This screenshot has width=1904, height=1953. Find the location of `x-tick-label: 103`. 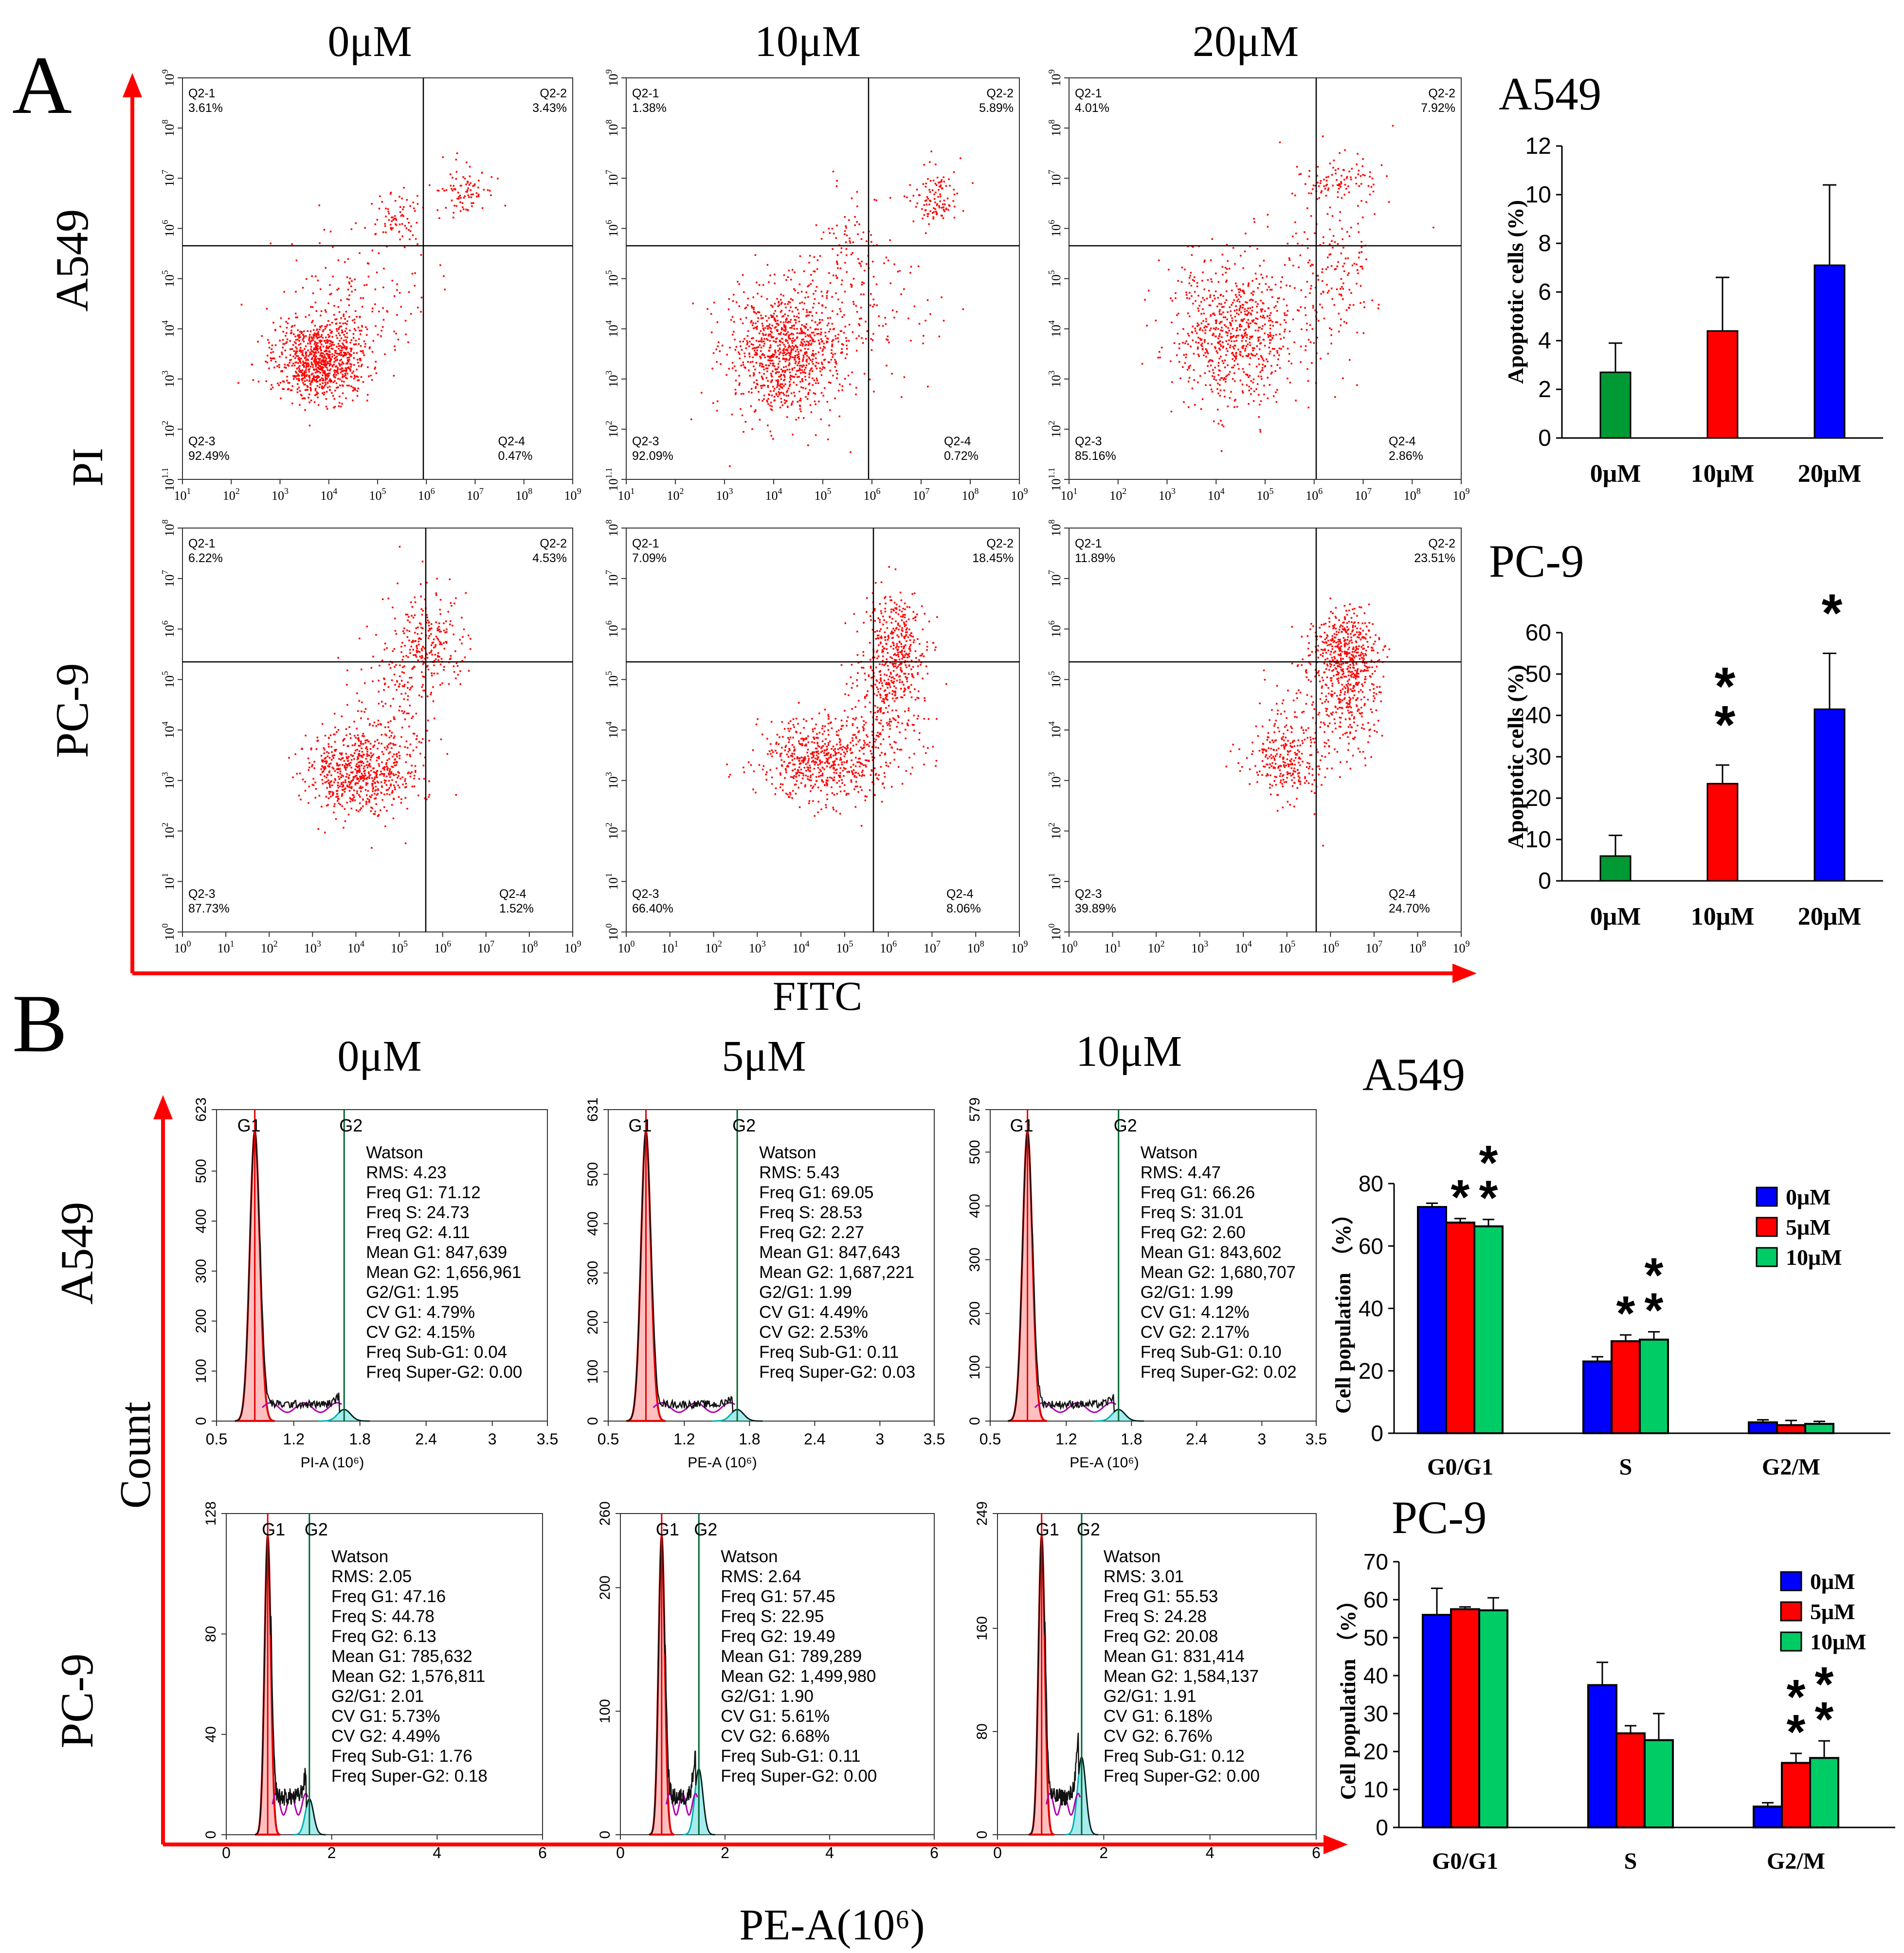

x-tick-label: 103 is located at coordinates (1168, 495).